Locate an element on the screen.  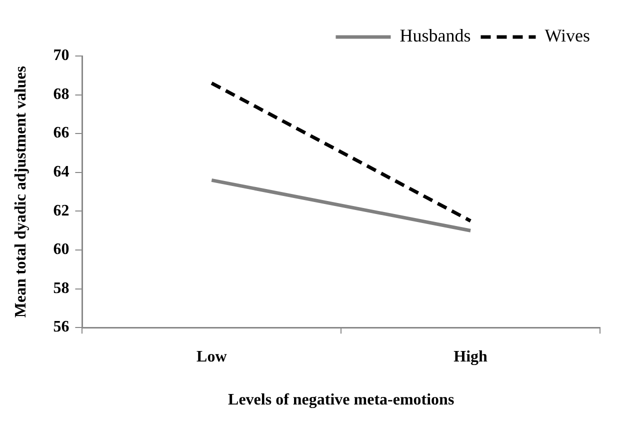
y-tick-label: 58 is located at coordinates (61, 288).